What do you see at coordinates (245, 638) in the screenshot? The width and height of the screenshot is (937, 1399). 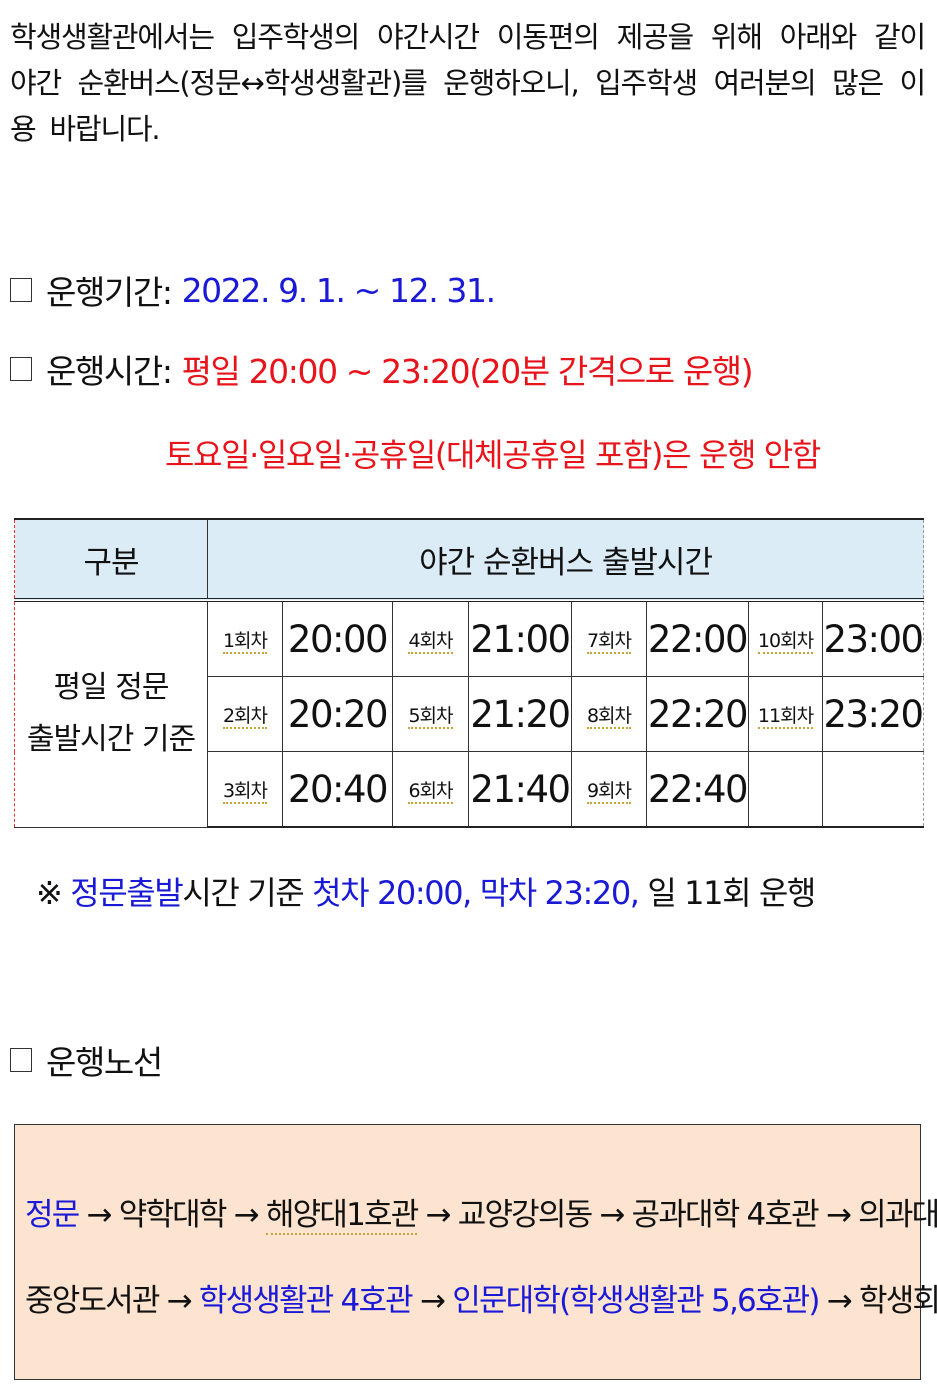 I see `round-cell: 1회차` at bounding box center [245, 638].